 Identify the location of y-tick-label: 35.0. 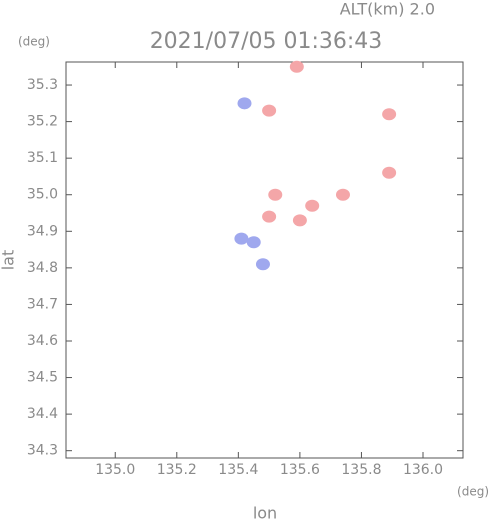
(42, 195).